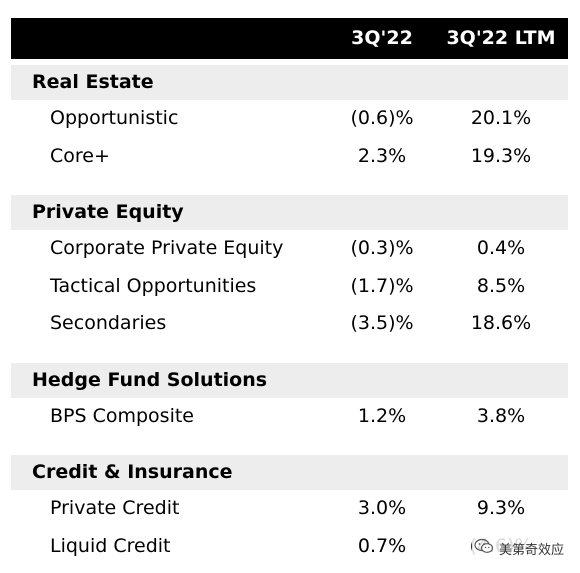 This screenshot has width=580, height=573. What do you see at coordinates (289, 212) in the screenshot?
I see `section-header: Private Equity` at bounding box center [289, 212].